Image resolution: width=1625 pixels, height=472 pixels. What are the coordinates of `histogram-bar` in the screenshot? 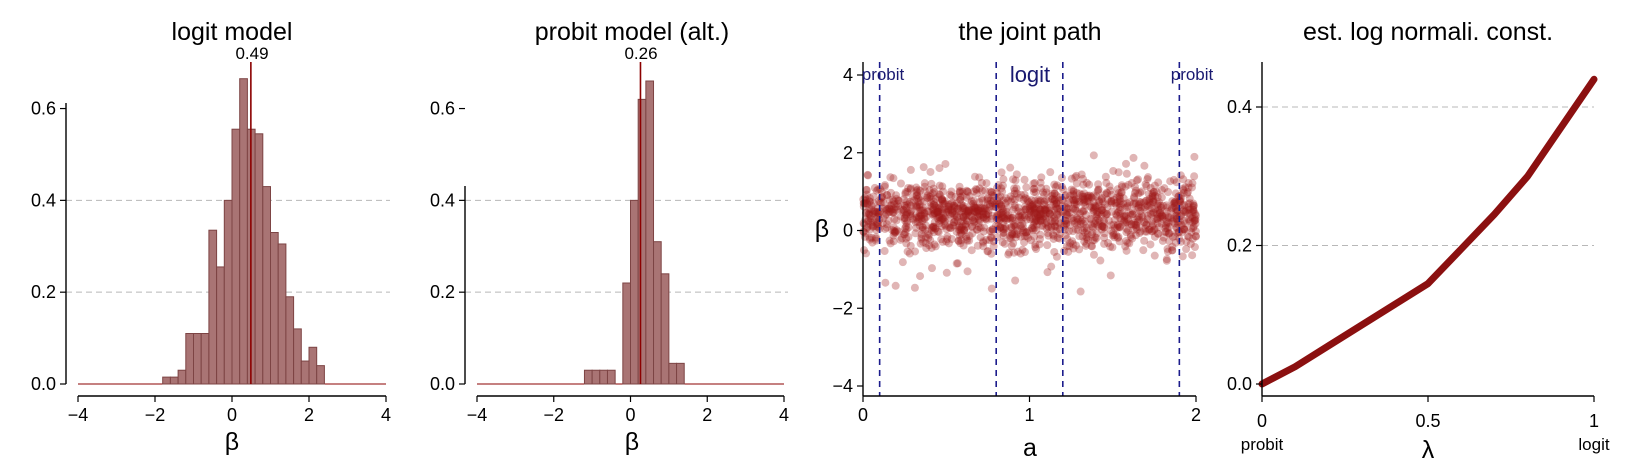 It's located at (588, 377).